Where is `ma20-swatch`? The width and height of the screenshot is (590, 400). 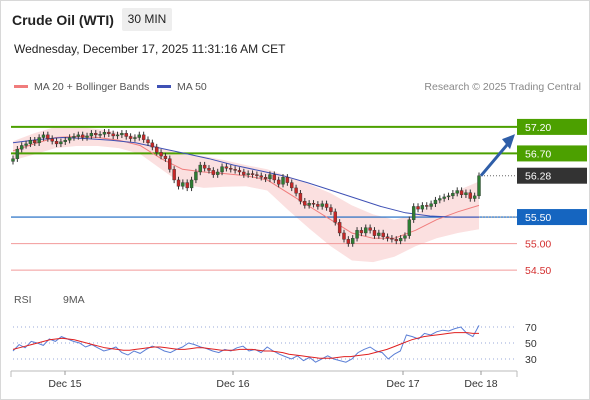 ma20-swatch is located at coordinates (21, 86).